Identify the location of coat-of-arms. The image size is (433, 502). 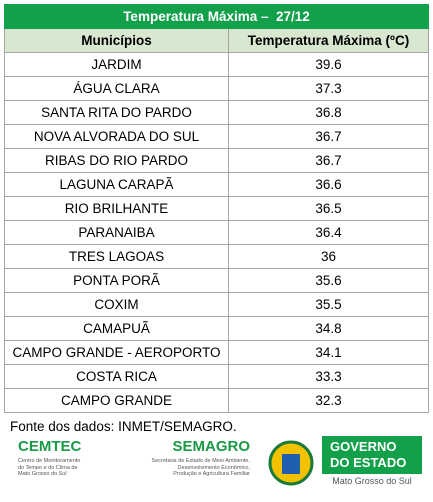
(291, 463).